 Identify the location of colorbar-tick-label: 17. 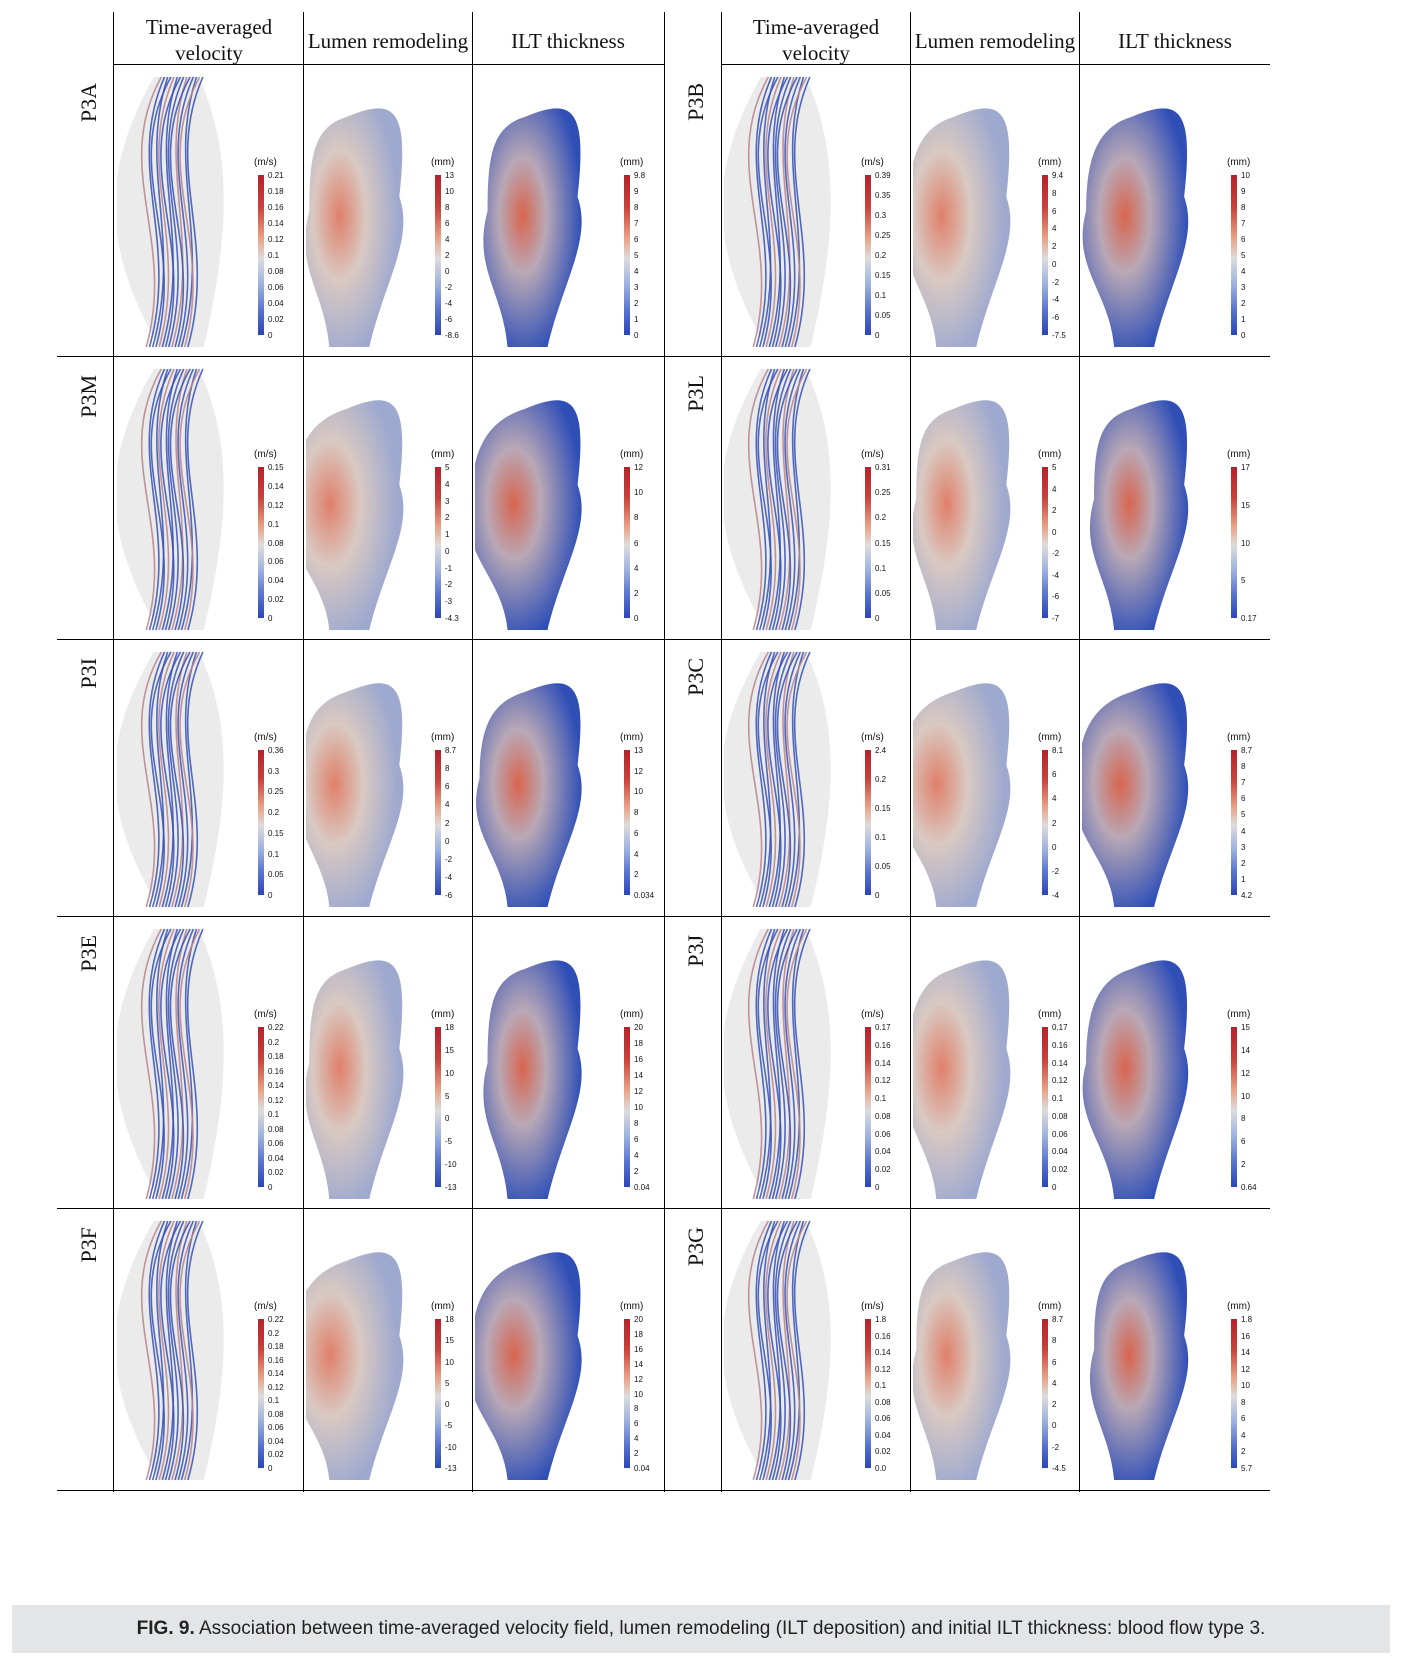
(1245, 467).